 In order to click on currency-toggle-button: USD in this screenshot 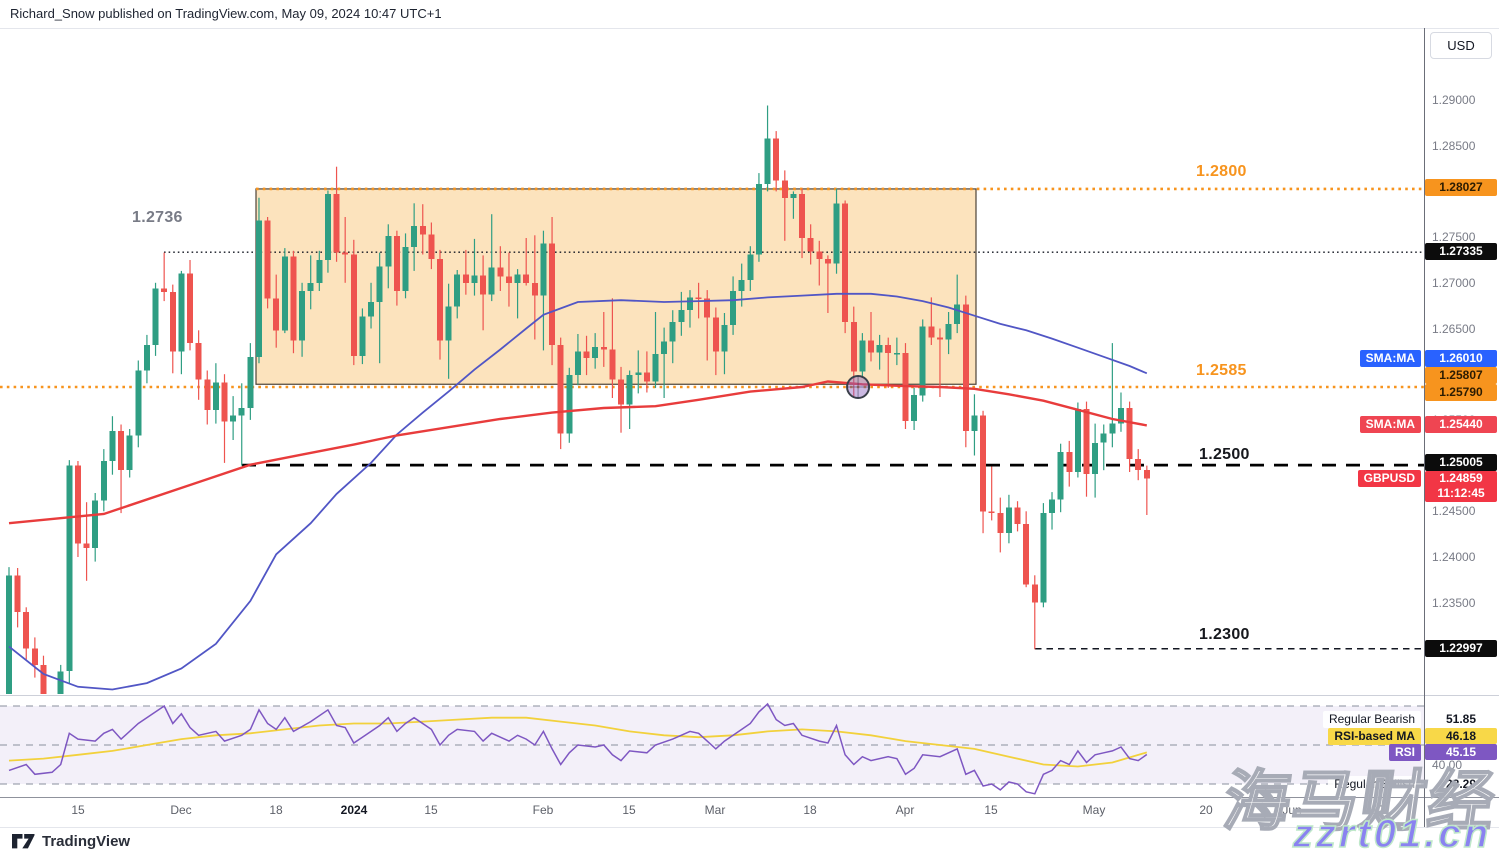, I will do `click(1461, 45)`.